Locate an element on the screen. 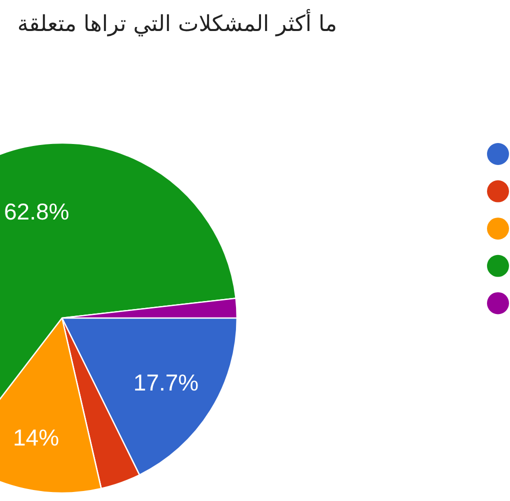 Image resolution: width=510 pixels, height=501 pixels. data-label: 17.7% is located at coordinates (166, 383).